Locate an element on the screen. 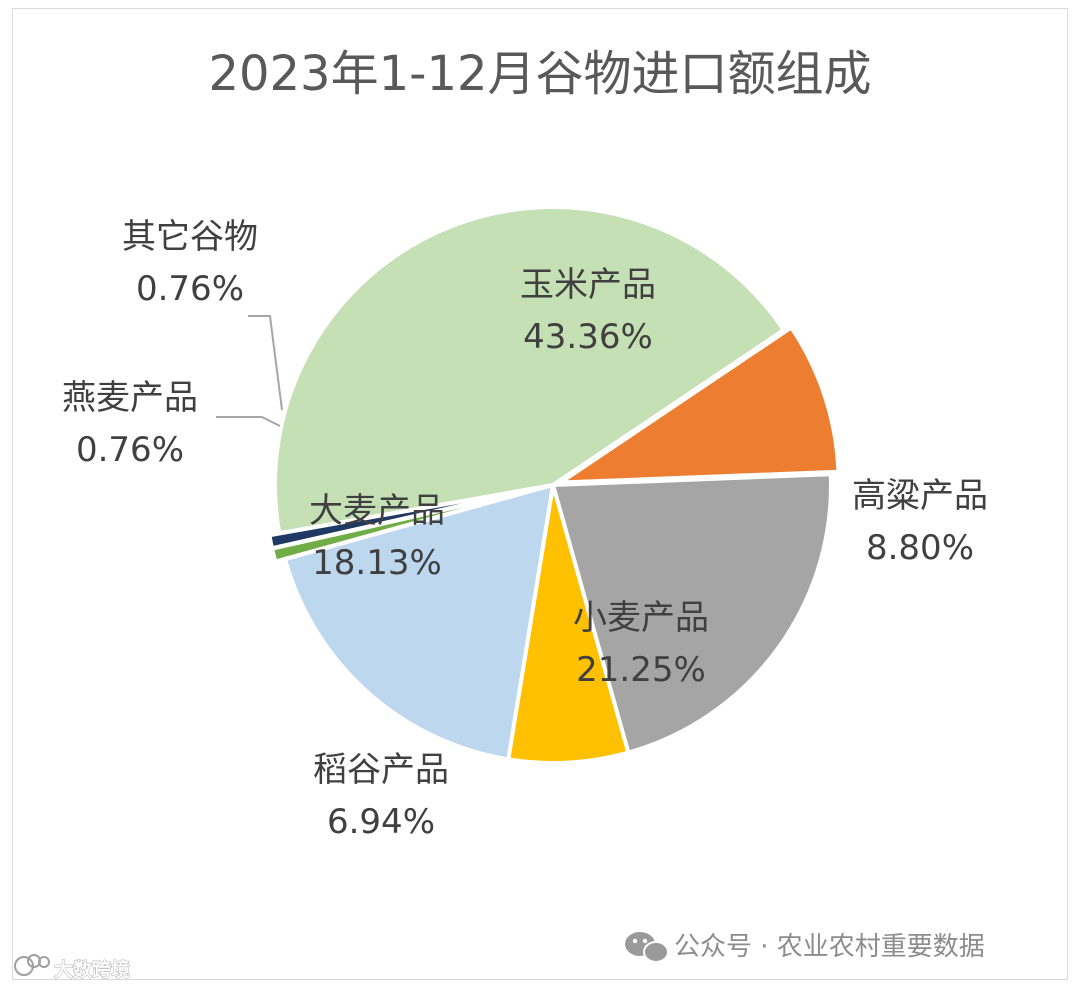 The height and width of the screenshot is (990, 1080). corner-watermark: 大数跨境 is located at coordinates (72, 967).